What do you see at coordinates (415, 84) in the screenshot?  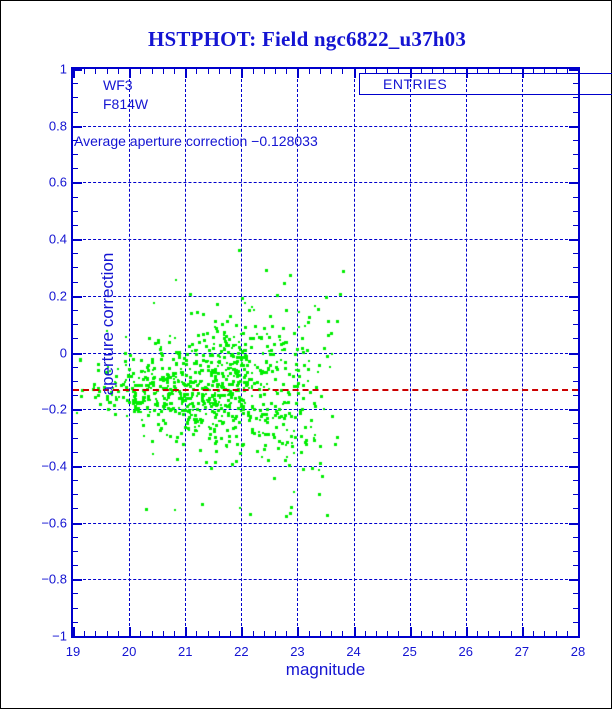 I see `stats-entries-label: ENTRIES` at bounding box center [415, 84].